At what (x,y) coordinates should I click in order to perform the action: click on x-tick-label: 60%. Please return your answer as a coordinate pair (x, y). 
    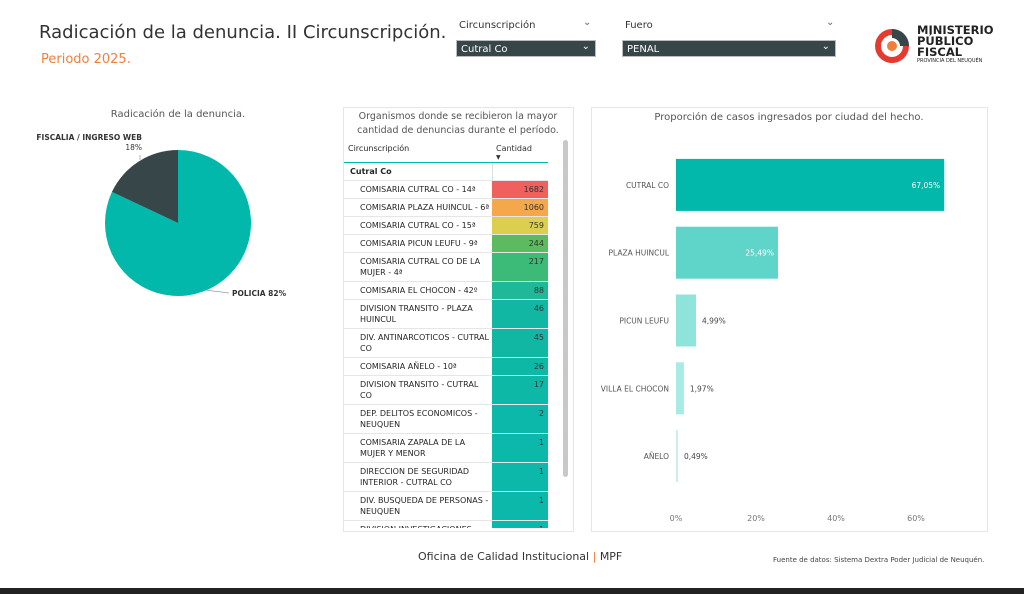
    Looking at the image, I should click on (916, 518).